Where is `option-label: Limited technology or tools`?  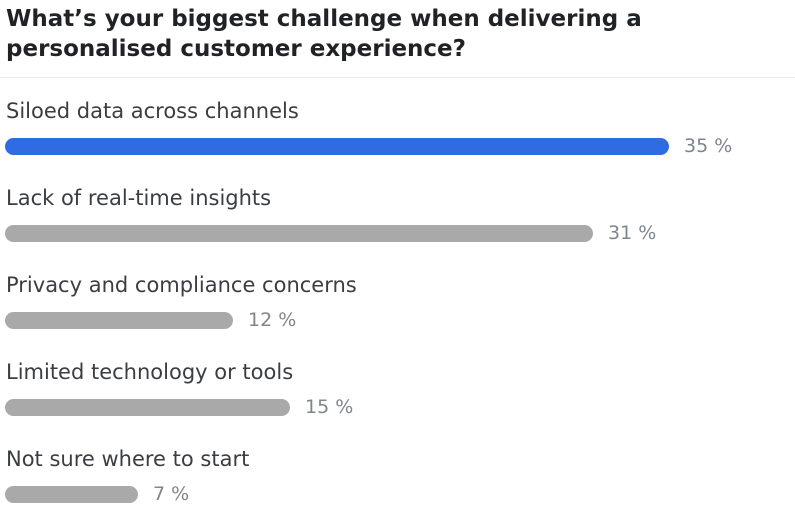
option-label: Limited technology or tools is located at coordinates (150, 372).